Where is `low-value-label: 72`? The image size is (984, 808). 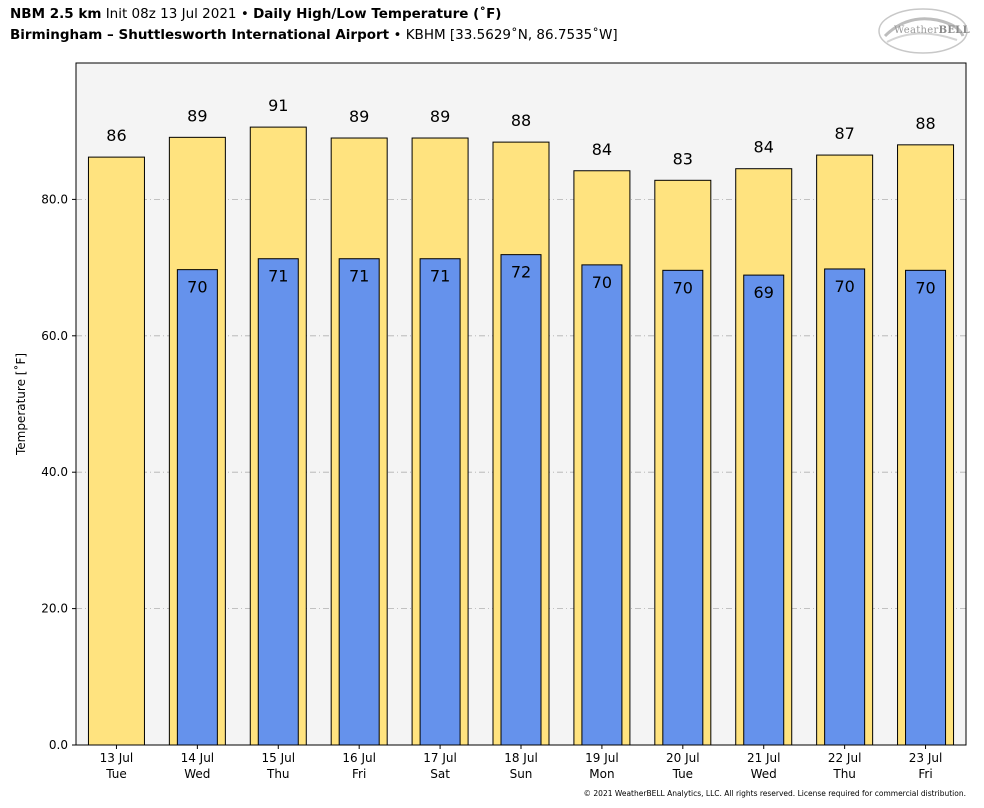 low-value-label: 72 is located at coordinates (521, 272).